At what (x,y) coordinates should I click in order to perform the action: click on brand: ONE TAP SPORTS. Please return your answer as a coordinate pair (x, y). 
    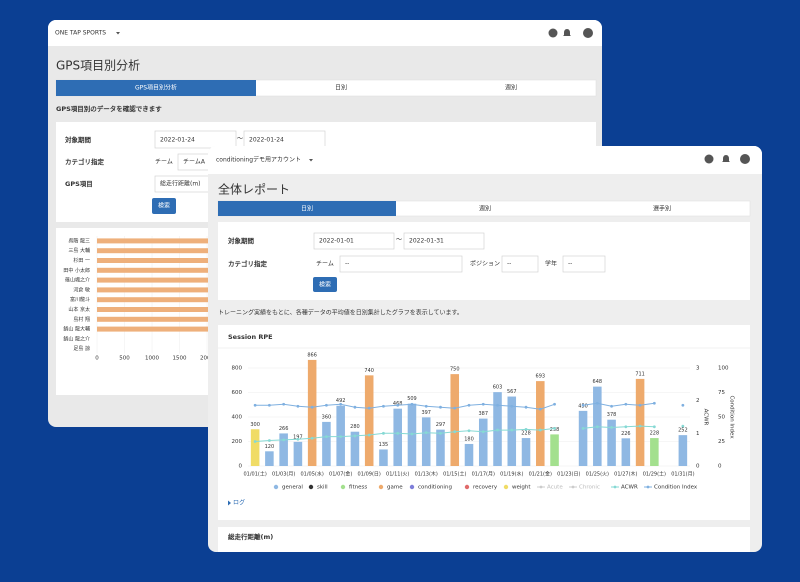
    Looking at the image, I should click on (80, 33).